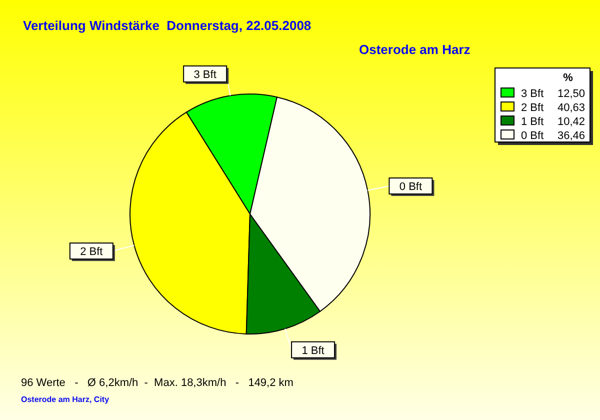 The height and width of the screenshot is (420, 600). Describe the element at coordinates (157, 383) in the screenshot. I see `text: 96 Werte - Ø 6,2km/h - Max. 18,3km/h - 149,2 km` at that location.